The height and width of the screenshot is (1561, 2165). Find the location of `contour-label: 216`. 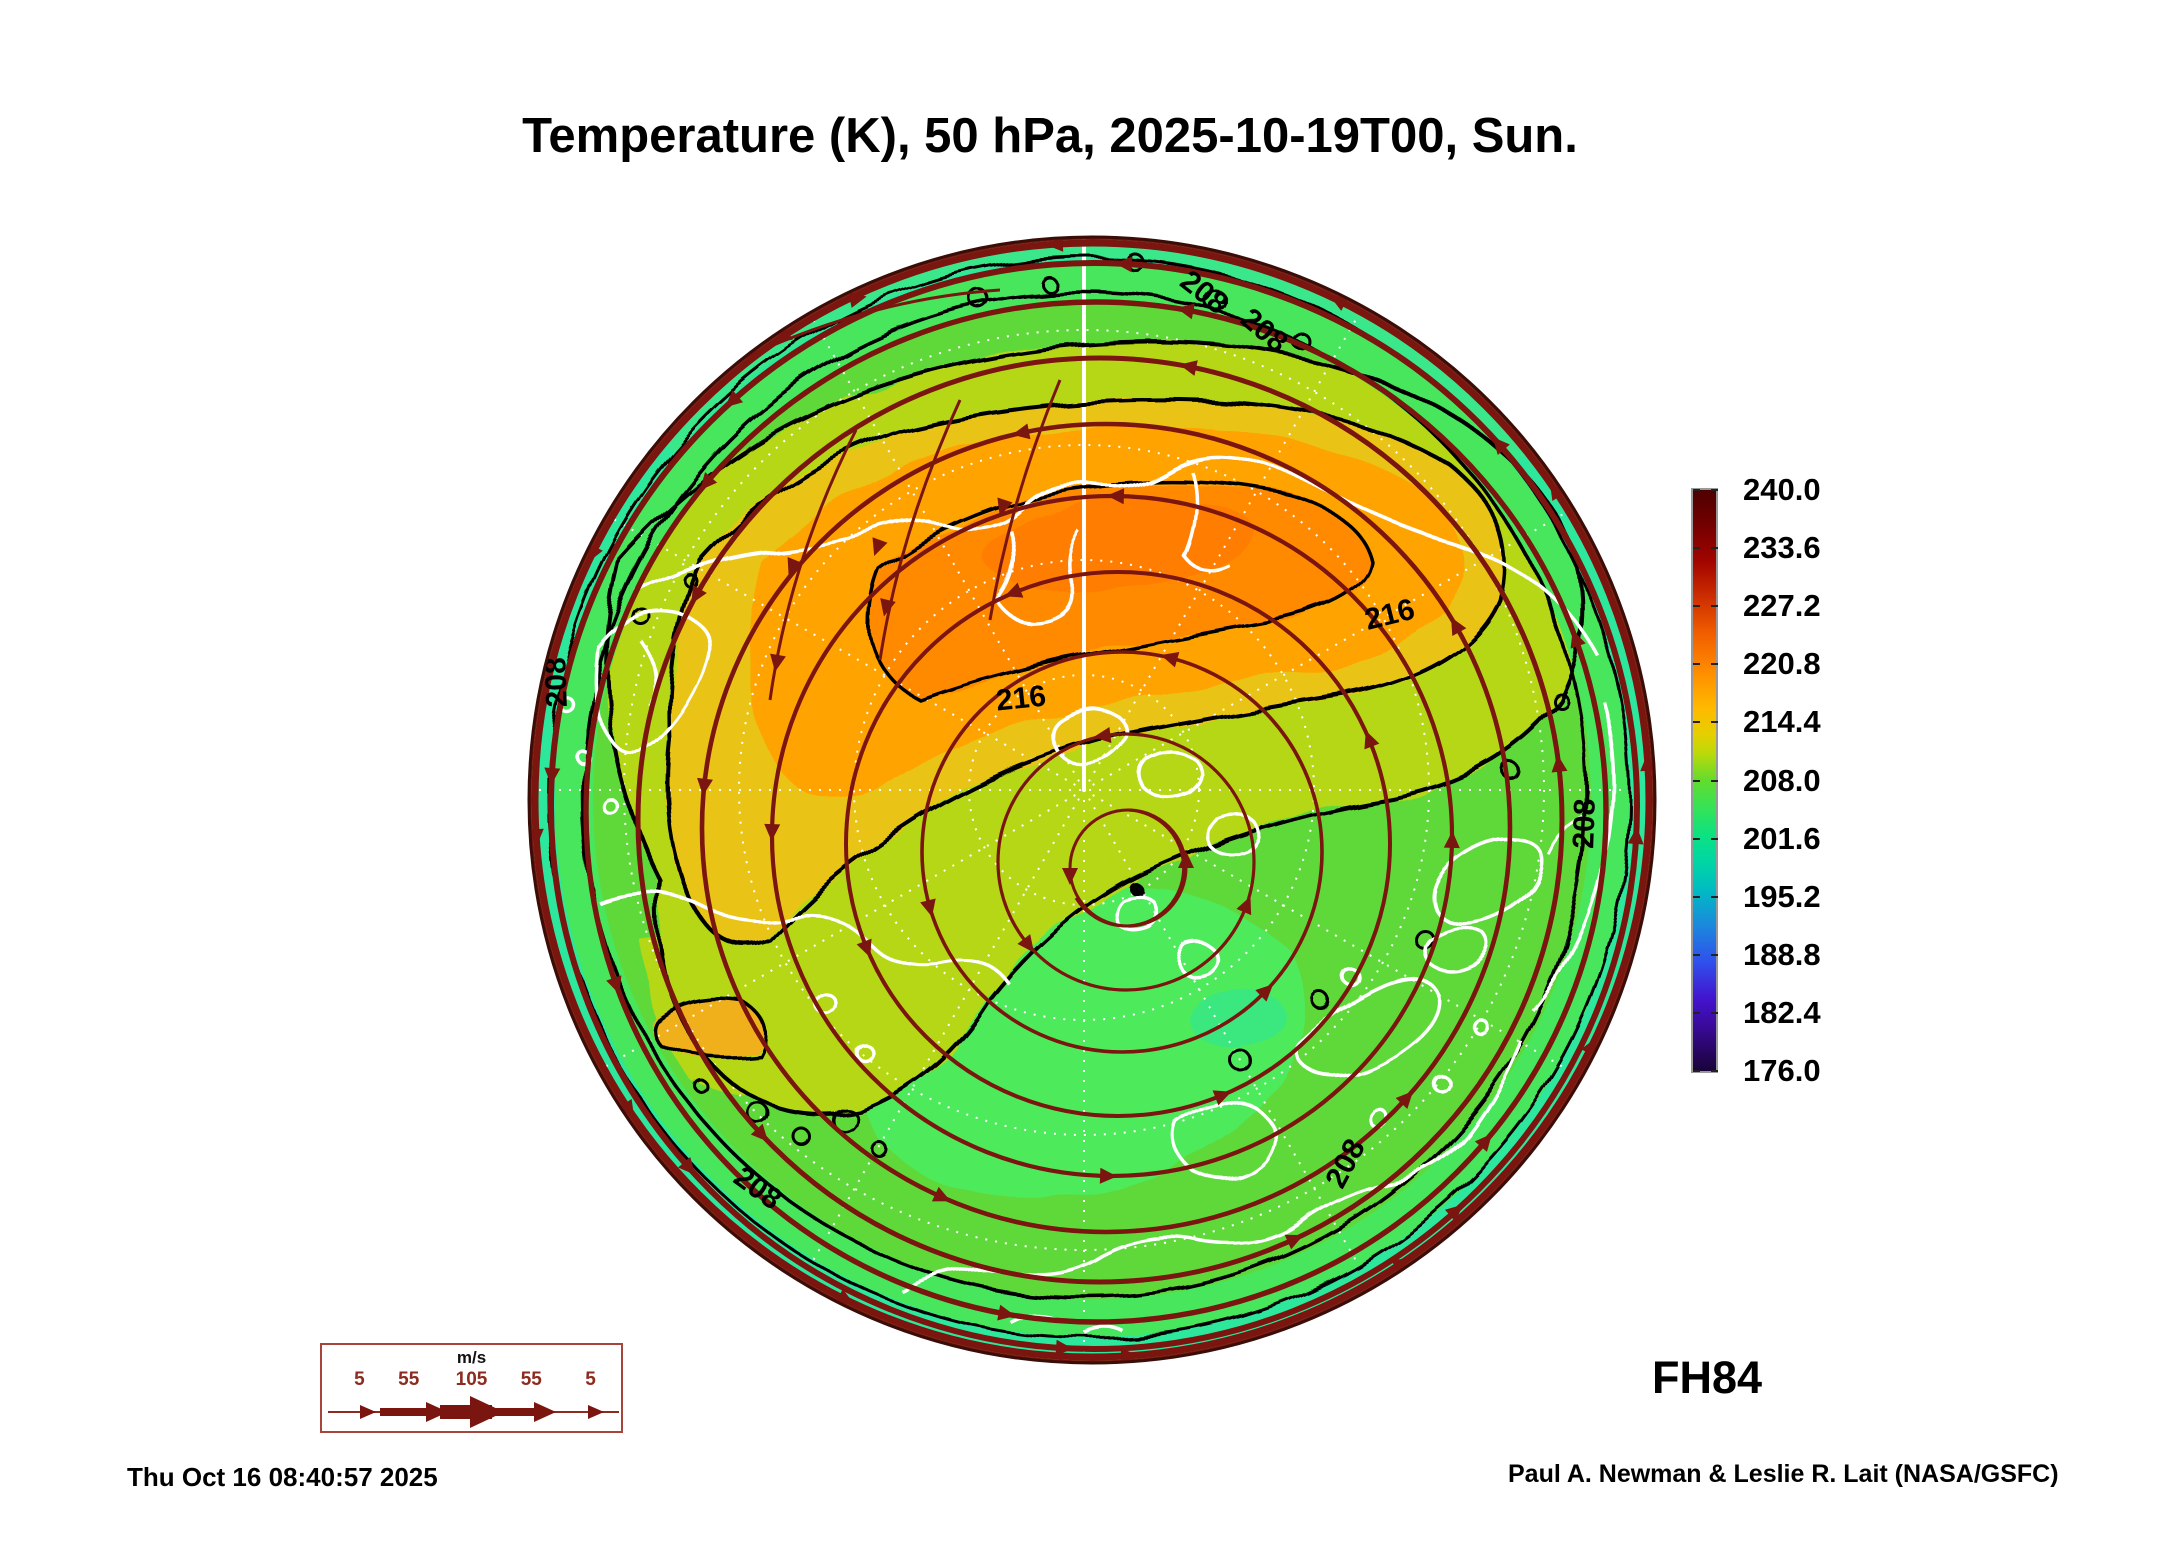

contour-label: 216 is located at coordinates (1020, 699).